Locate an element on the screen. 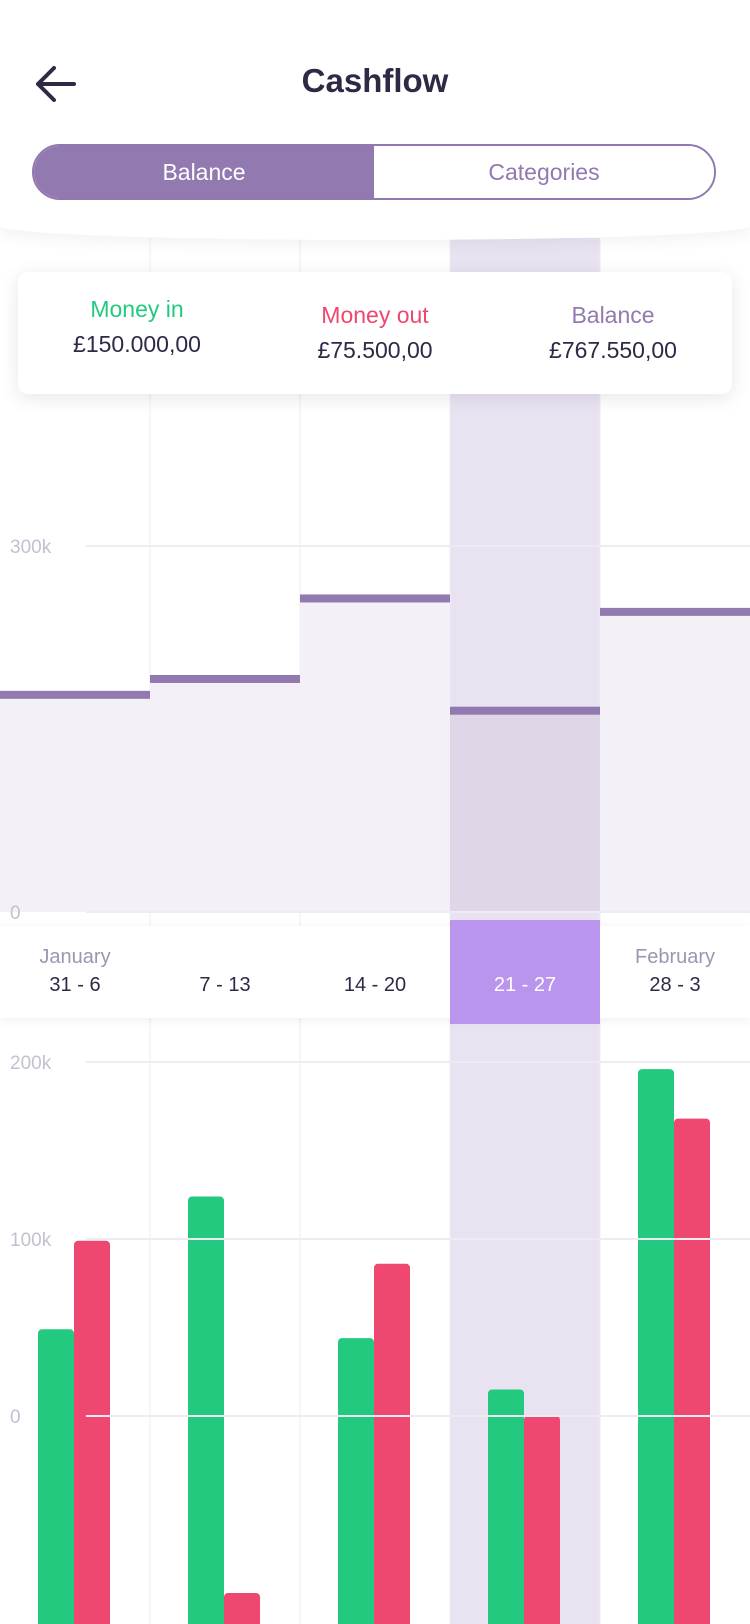 The image size is (750, 1624). money-out-summary: Money out £75.500,00 is located at coordinates (375, 333).